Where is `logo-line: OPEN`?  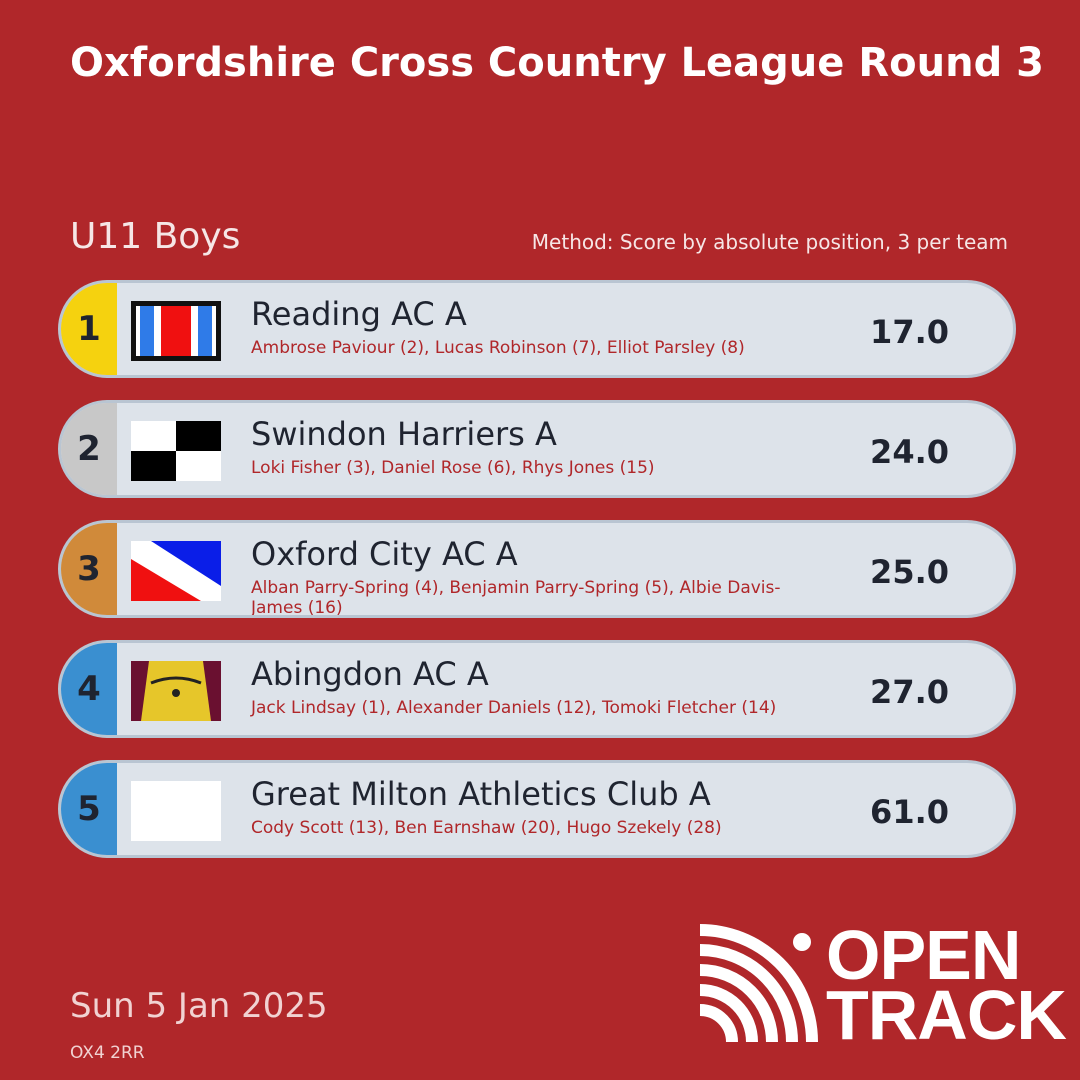
logo-line: OPEN is located at coordinates (923, 955).